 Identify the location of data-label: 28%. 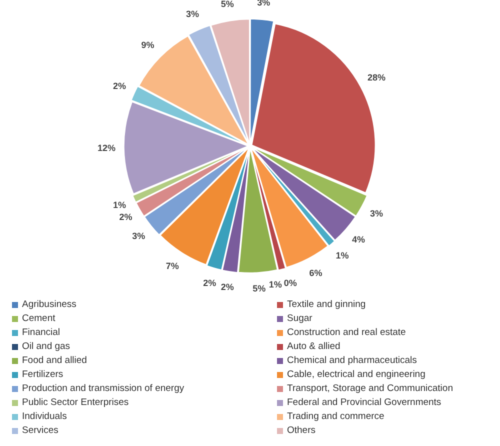
(376, 77).